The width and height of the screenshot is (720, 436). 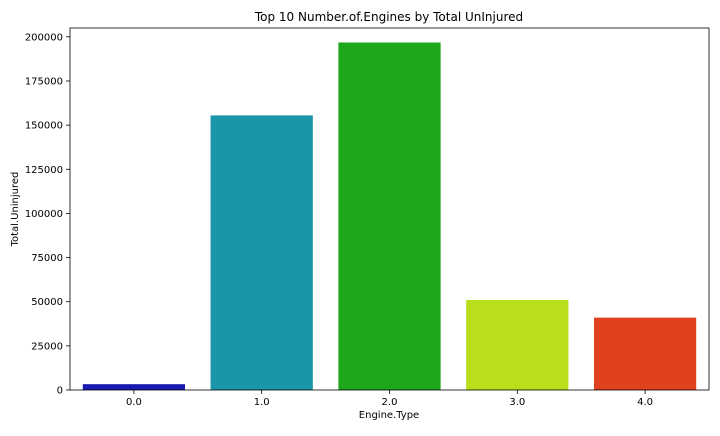 What do you see at coordinates (389, 415) in the screenshot?
I see `x-axis-label: Engine.Type` at bounding box center [389, 415].